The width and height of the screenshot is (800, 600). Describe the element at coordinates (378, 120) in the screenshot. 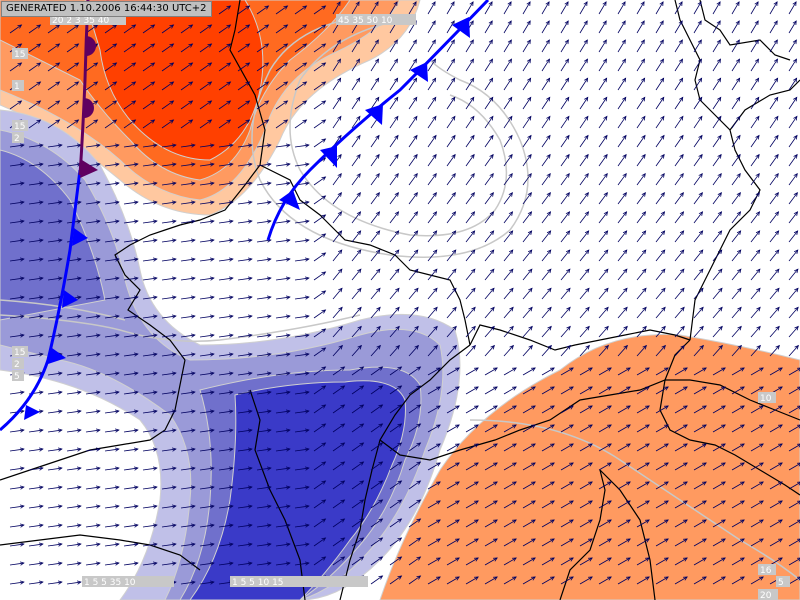

I see `cold-front-north` at that location.